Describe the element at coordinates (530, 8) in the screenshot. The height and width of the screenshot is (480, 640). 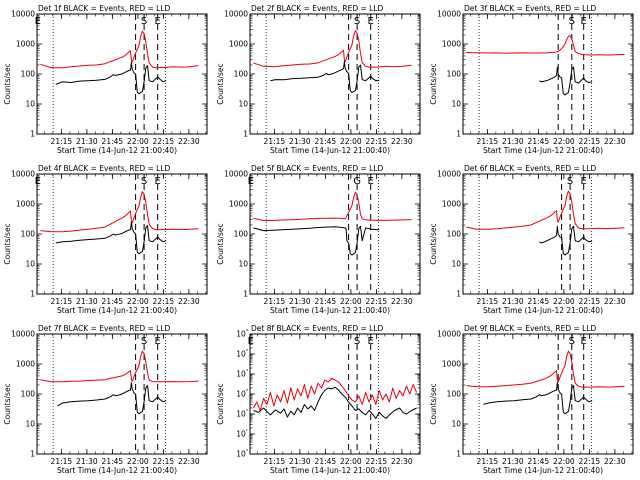
I see `panel-title: Det 3f BLACK = Events, RED = LLD` at that location.